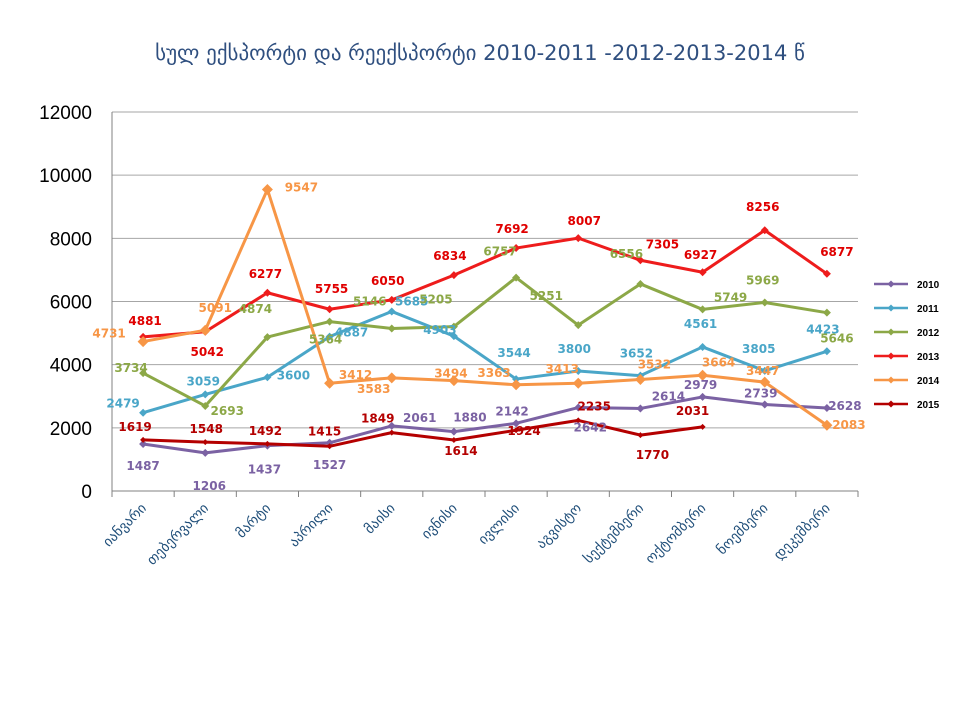 This screenshot has width=960, height=720. Describe the element at coordinates (419, 418) in the screenshot. I see `data-label-2010: 2061` at that location.